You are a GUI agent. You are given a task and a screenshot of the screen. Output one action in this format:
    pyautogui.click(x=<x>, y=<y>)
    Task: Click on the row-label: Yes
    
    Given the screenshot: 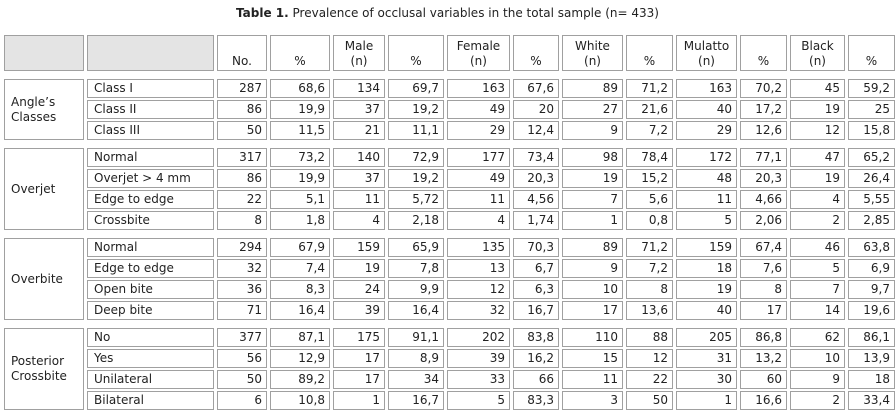 What is the action you would take?
    pyautogui.click(x=150, y=358)
    